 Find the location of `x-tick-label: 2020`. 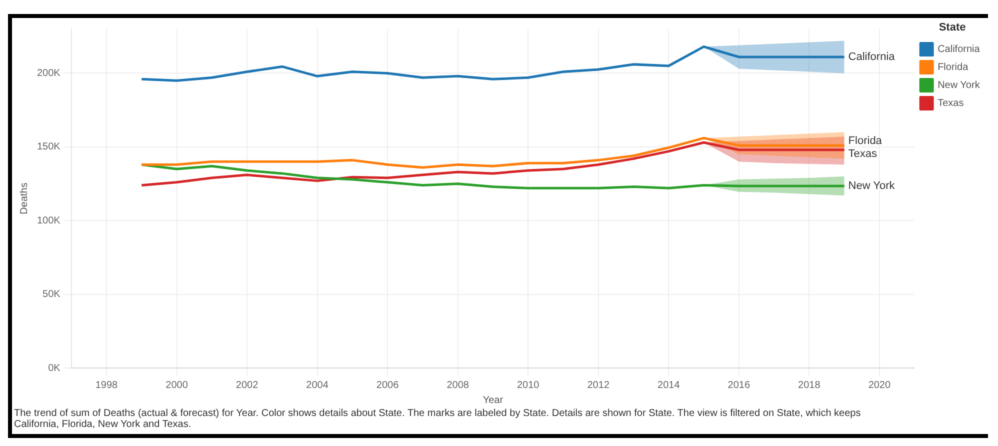

x-tick-label: 2020 is located at coordinates (879, 385).